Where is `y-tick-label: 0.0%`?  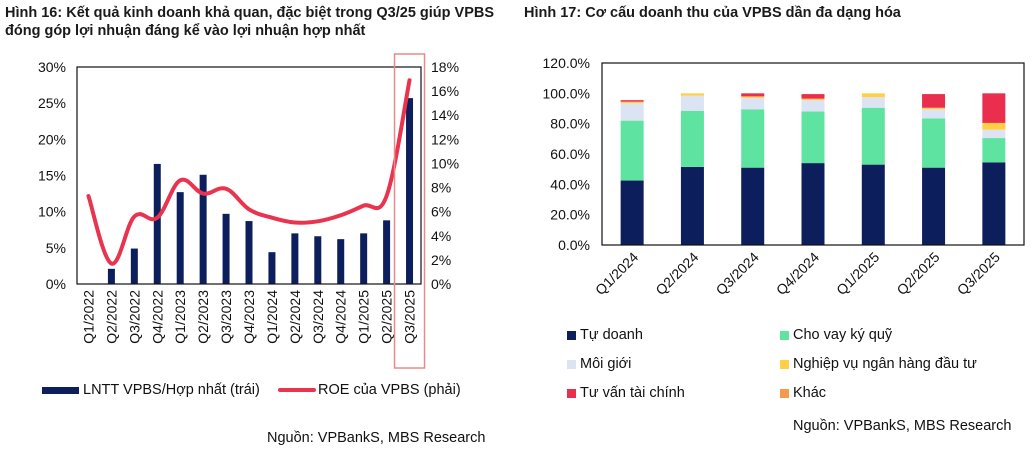
y-tick-label: 0.0% is located at coordinates (574, 245).